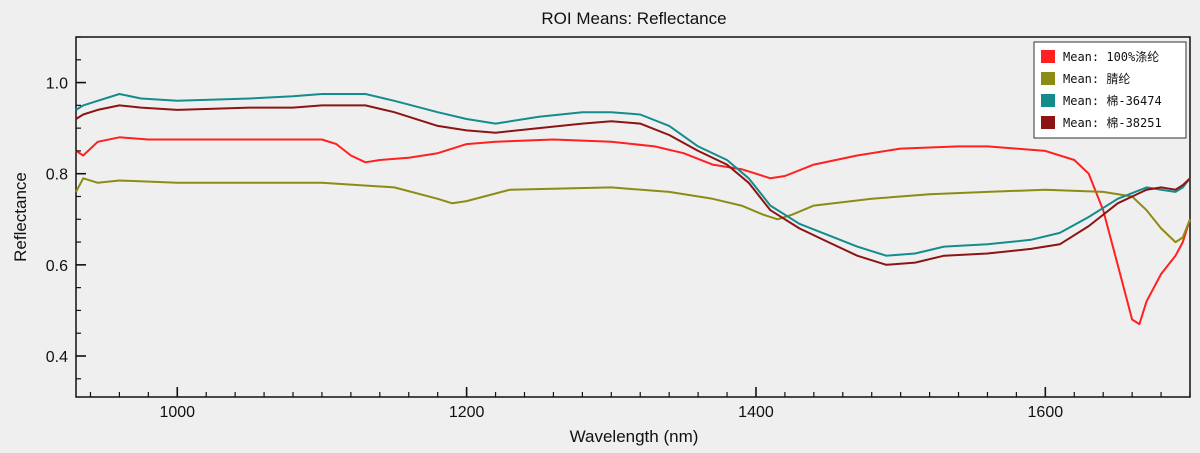 Image resolution: width=1200 pixels, height=453 pixels. What do you see at coordinates (640, 404) in the screenshot?
I see `x-axis: 1000 1200 1400 1600` at bounding box center [640, 404].